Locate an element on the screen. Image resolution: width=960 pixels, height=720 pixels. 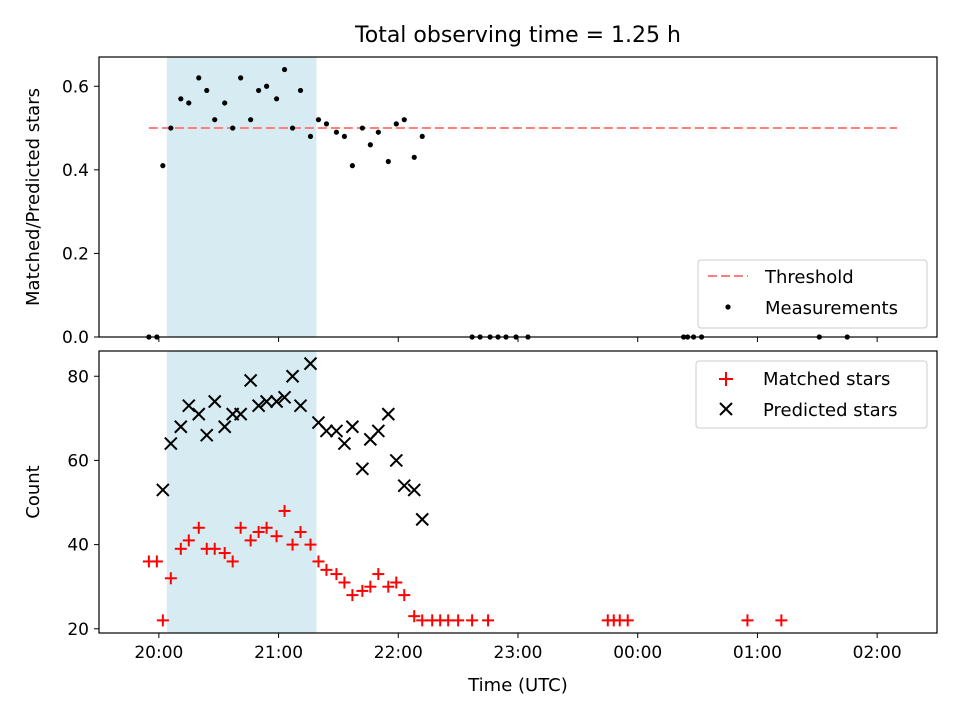
y-tick-label: 0.0 is located at coordinates (75, 338).